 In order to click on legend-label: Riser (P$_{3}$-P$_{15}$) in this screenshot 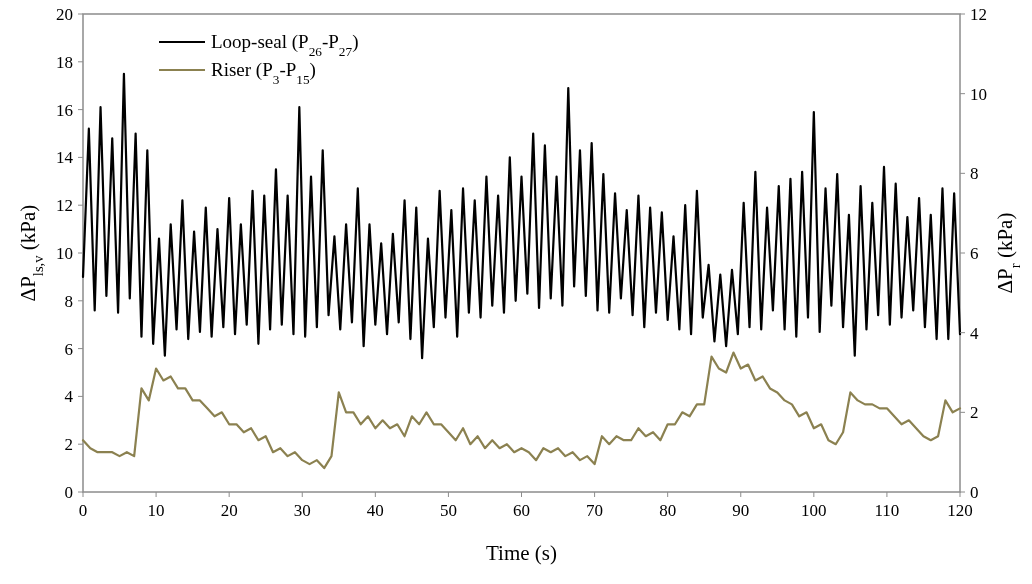, I will do `click(263, 73)`.